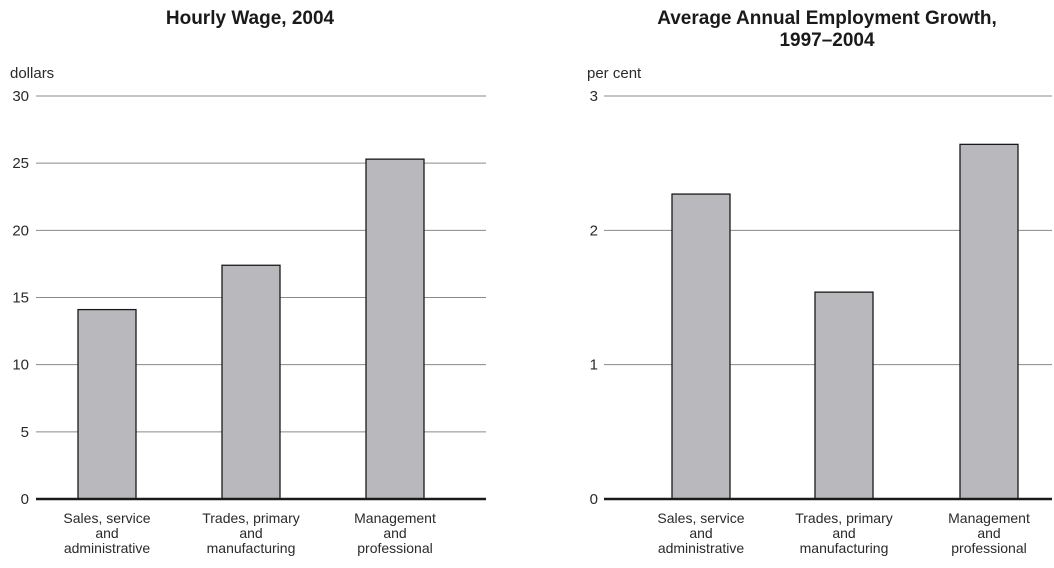  What do you see at coordinates (32, 73) in the screenshot?
I see `y-axis-unit-label: dollars` at bounding box center [32, 73].